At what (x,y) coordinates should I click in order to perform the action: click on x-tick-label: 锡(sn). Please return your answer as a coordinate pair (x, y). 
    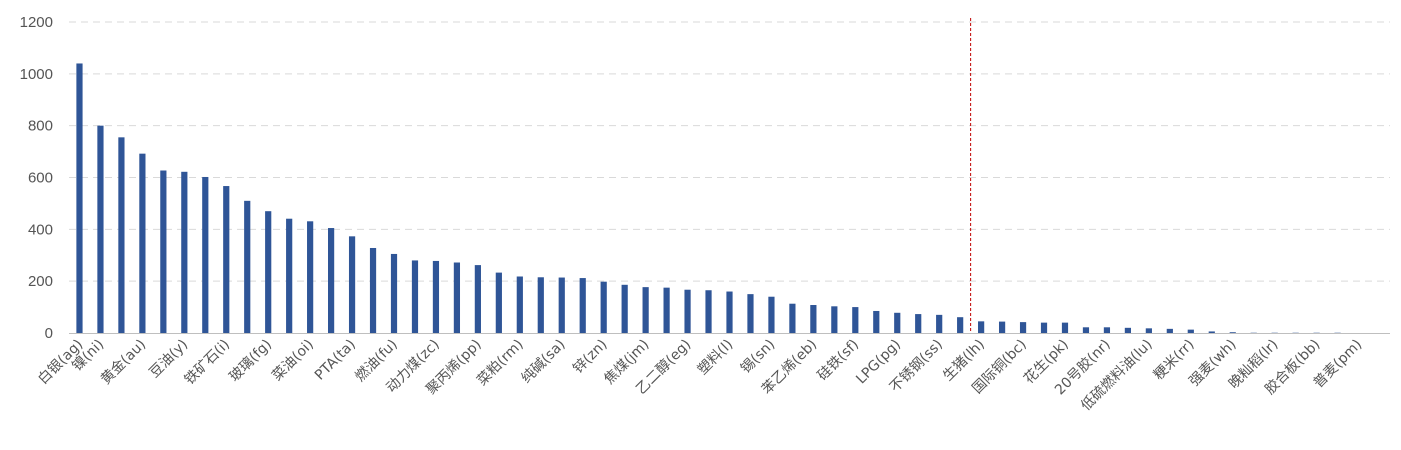
    Looking at the image, I should click on (758, 357).